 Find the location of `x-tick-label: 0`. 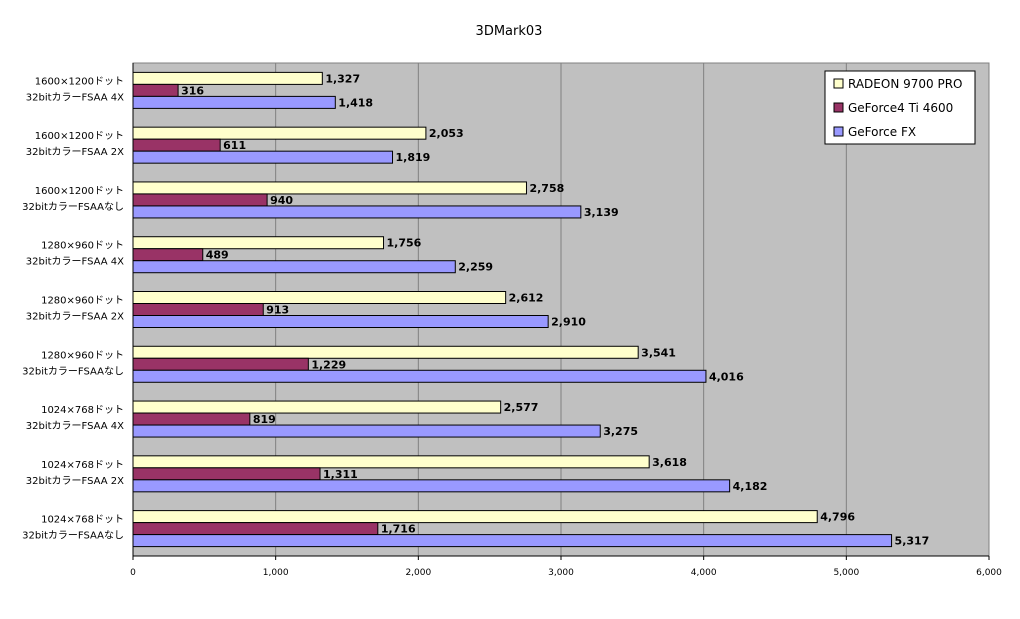

x-tick-label: 0 is located at coordinates (133, 573).